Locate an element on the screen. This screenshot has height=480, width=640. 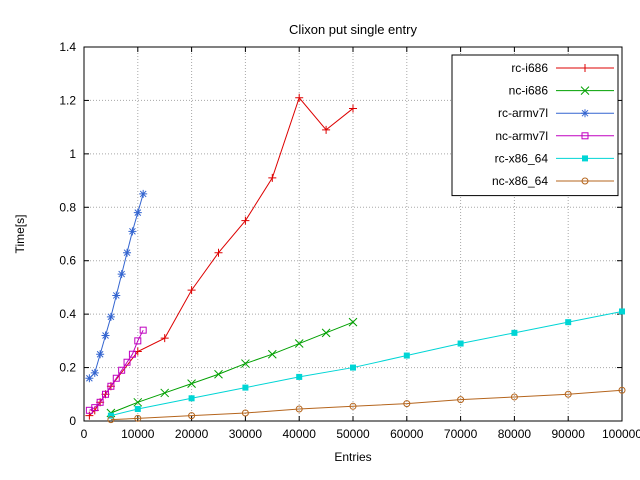
legend-label: nc-i686 is located at coordinates (529, 91).